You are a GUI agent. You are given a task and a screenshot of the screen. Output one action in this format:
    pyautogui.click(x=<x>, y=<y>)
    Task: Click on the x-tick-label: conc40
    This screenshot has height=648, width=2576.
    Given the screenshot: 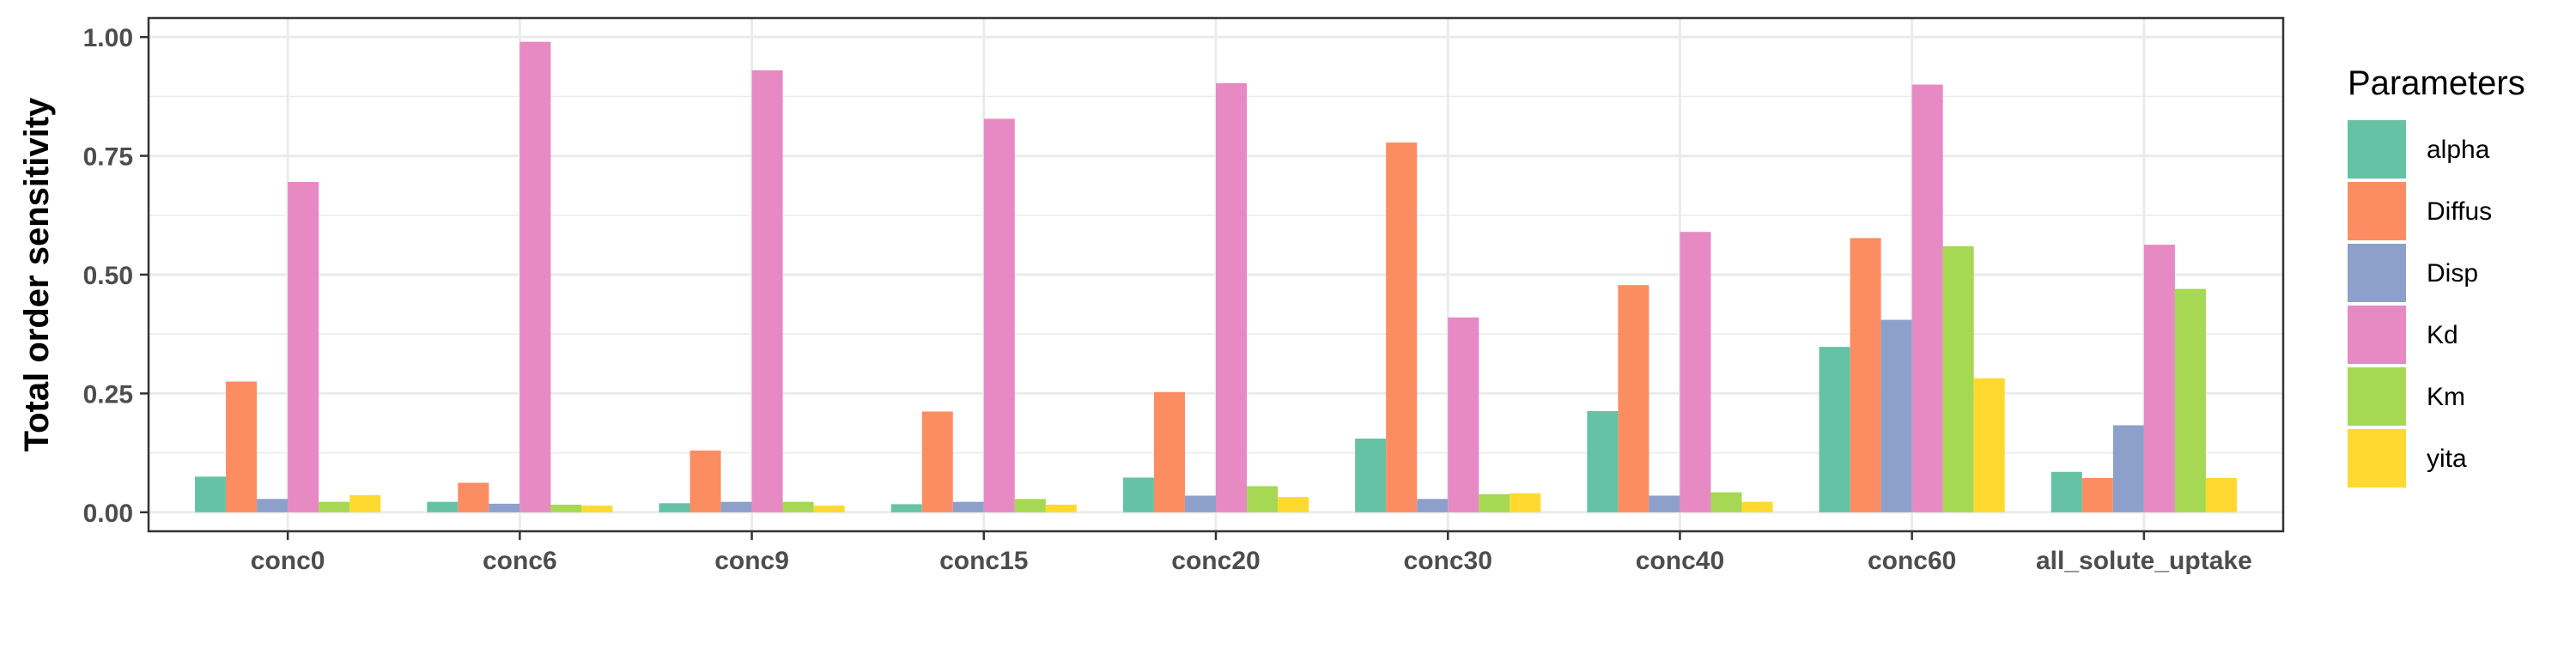 What is the action you would take?
    pyautogui.click(x=1680, y=561)
    